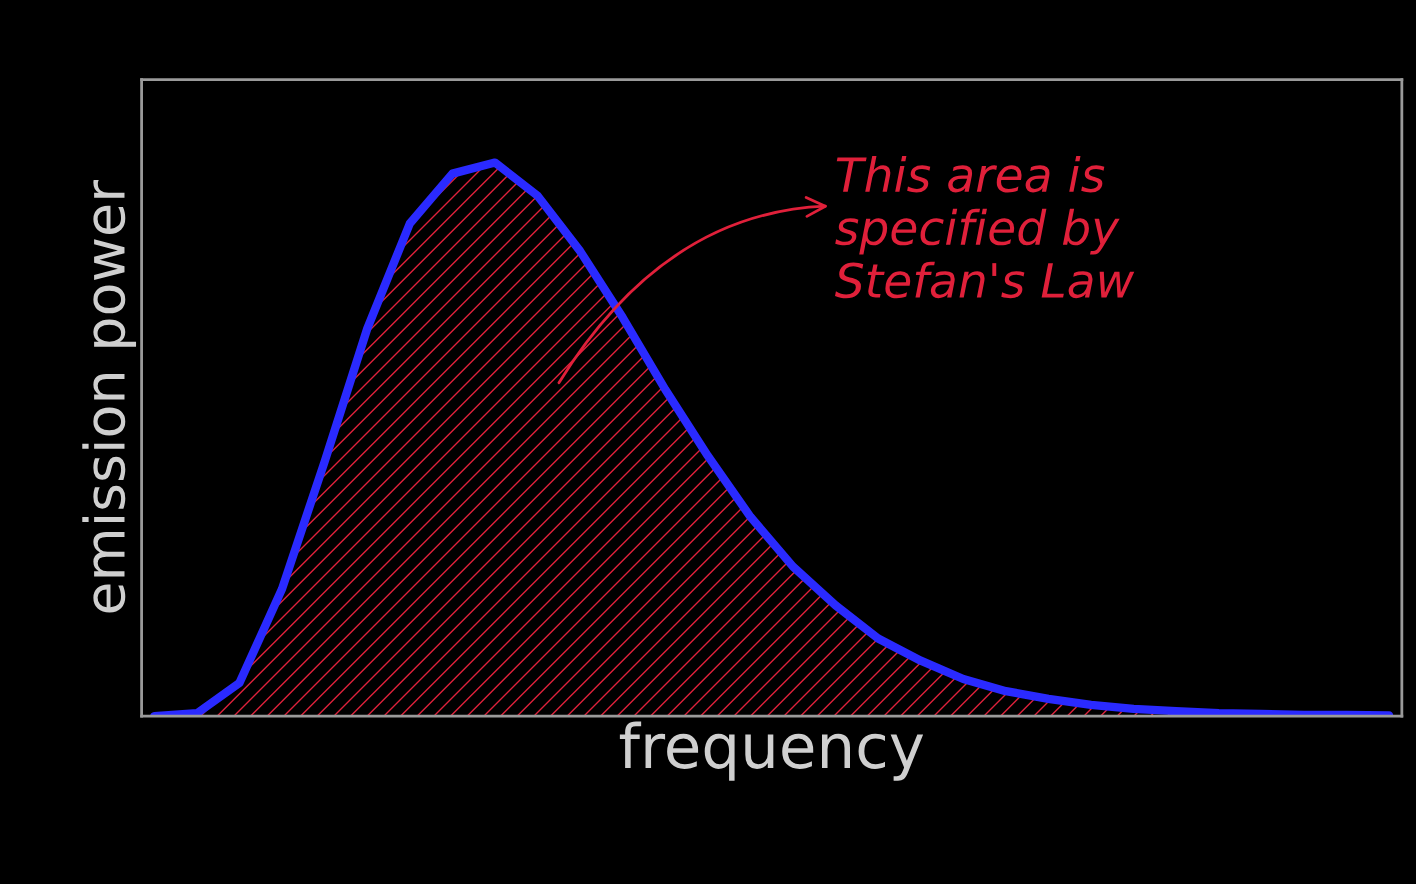 The image size is (1416, 884). I want to click on annotation: This area is specified by Stefan's Law, so click(985, 227).